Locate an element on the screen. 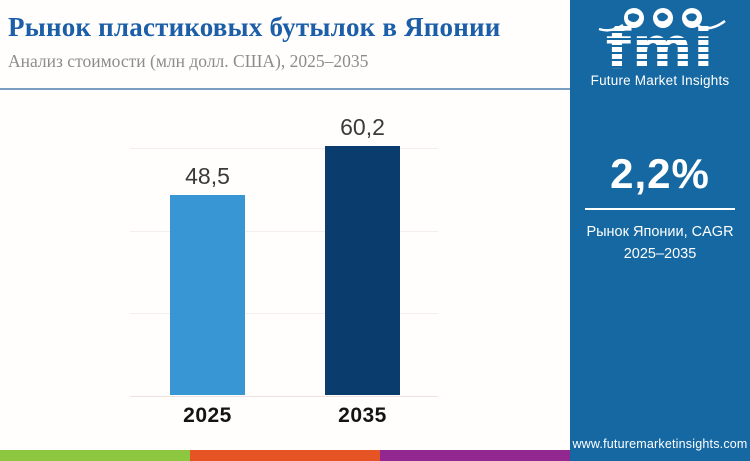  cagr-divider is located at coordinates (660, 209).